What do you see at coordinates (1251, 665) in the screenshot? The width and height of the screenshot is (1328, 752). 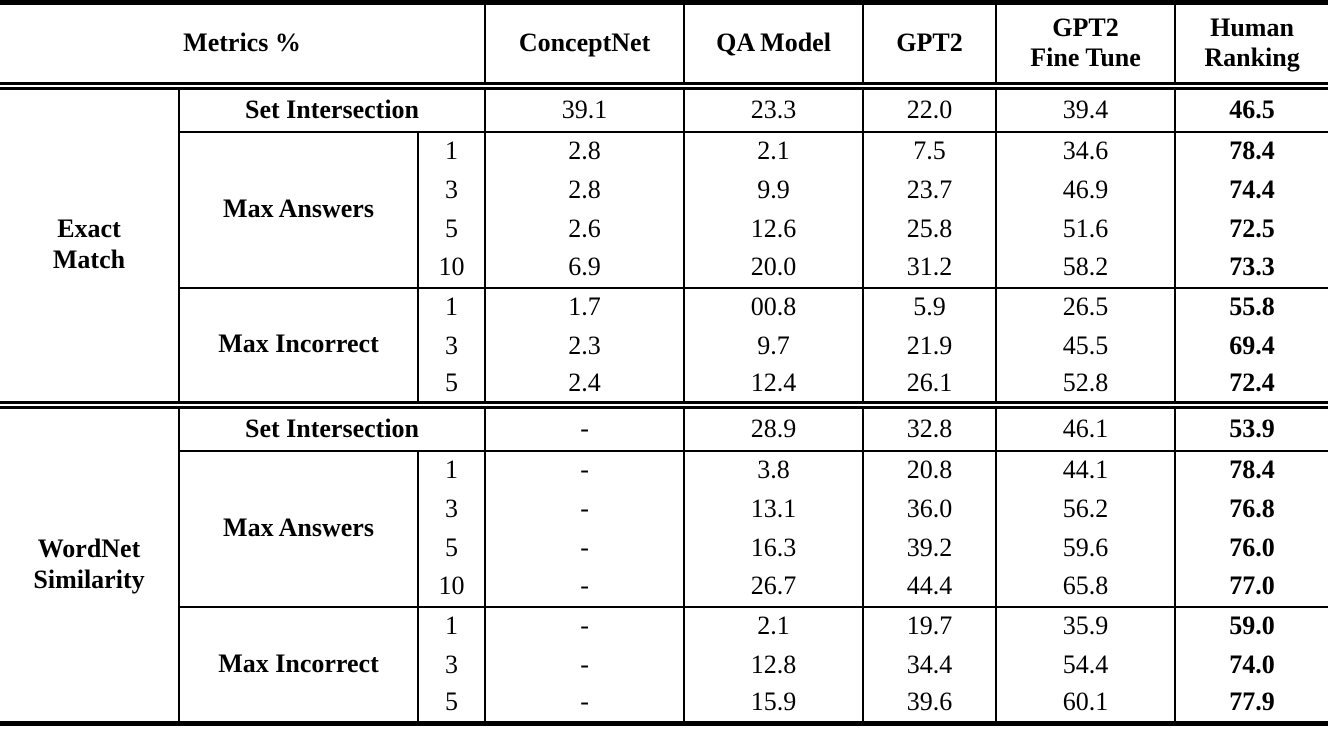 I see `cell-human-ranking: 74.0` at bounding box center [1251, 665].